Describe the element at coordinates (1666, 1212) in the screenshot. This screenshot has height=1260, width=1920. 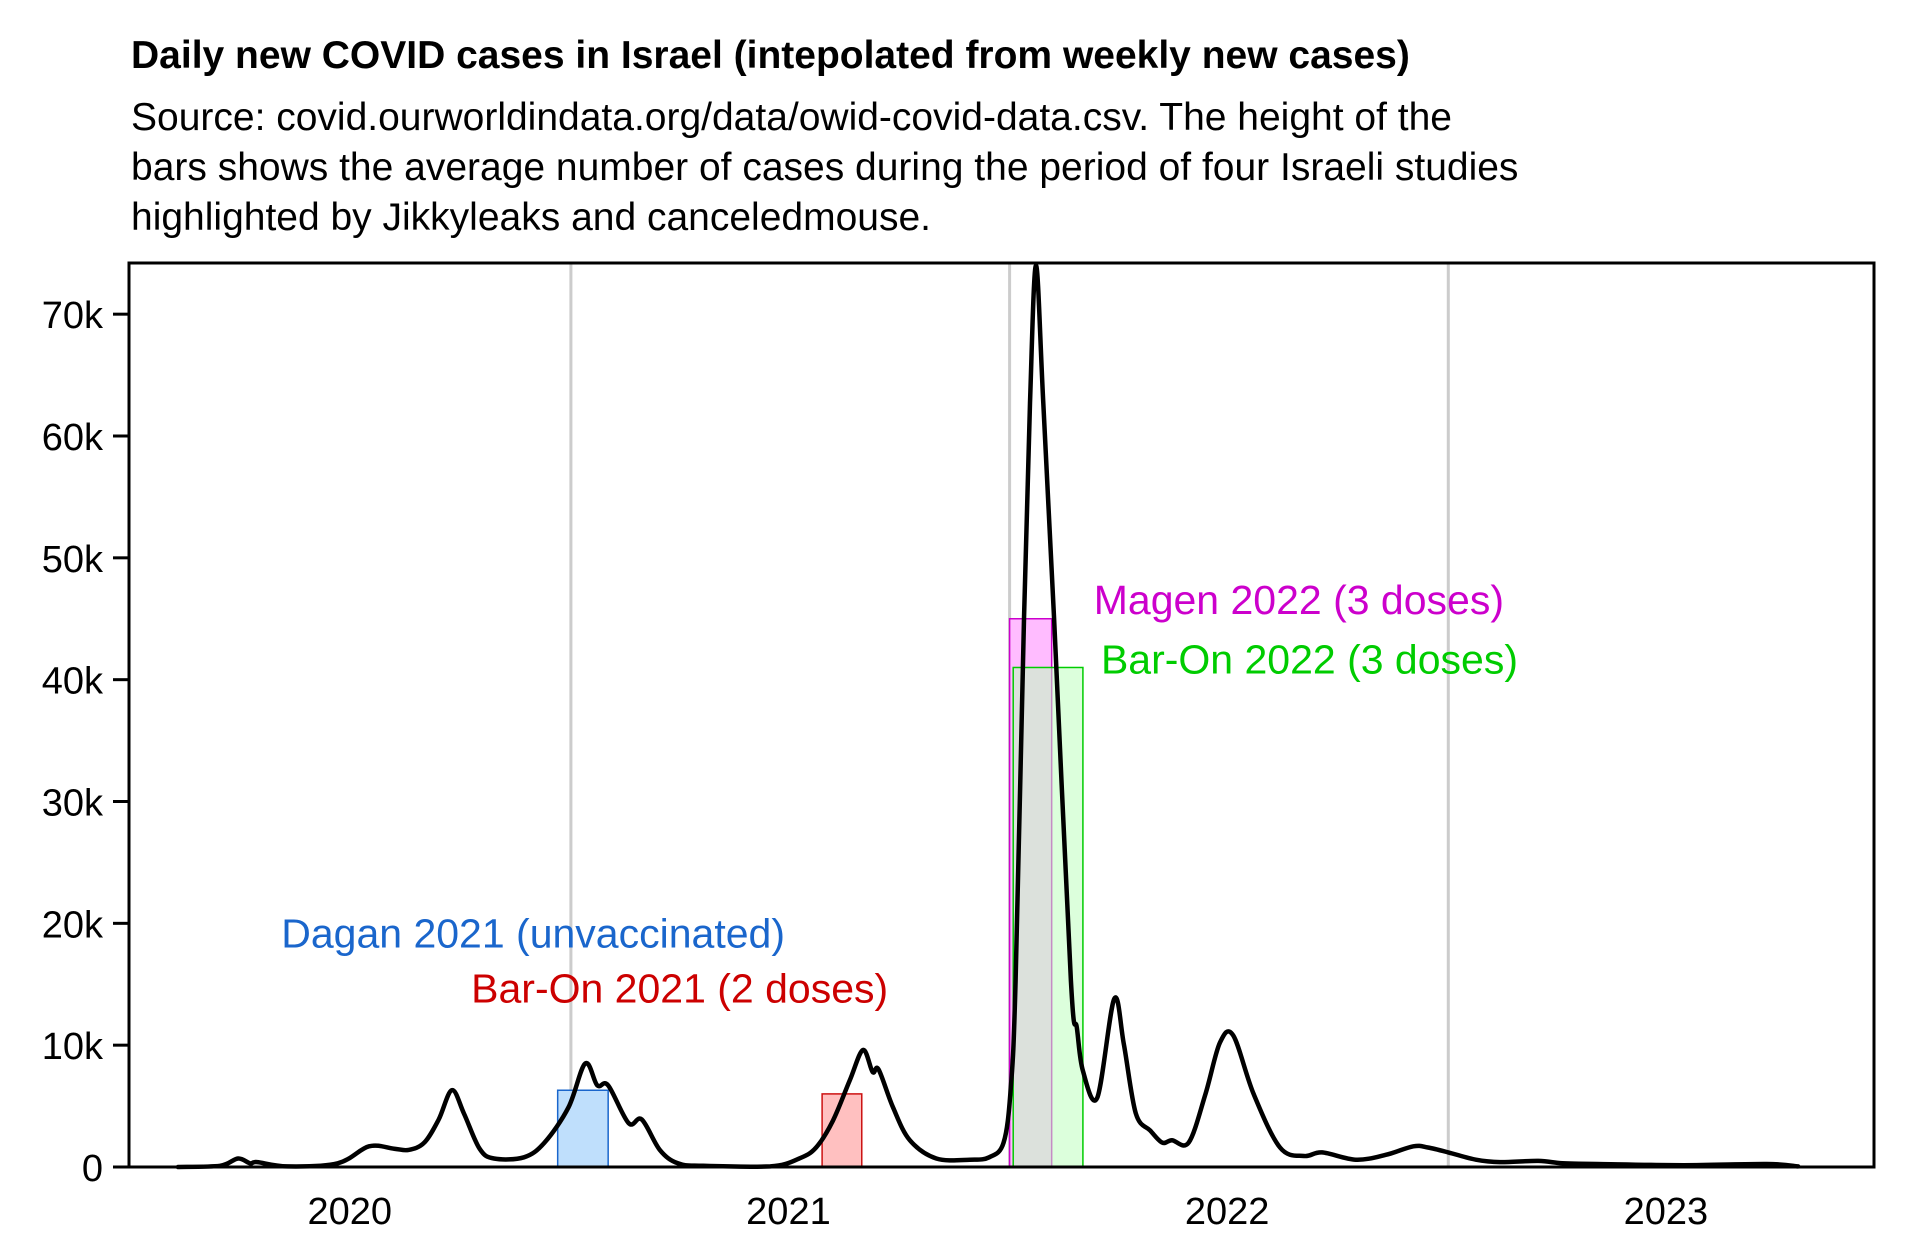
I see `x-tick-label: 2023` at that location.